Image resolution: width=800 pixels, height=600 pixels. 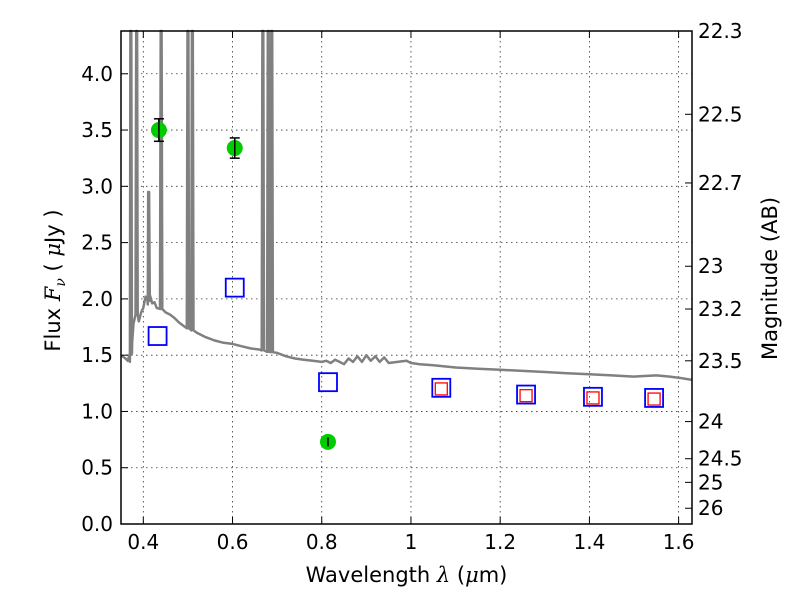 I want to click on y-tick-label: 2.5, so click(x=97, y=243).